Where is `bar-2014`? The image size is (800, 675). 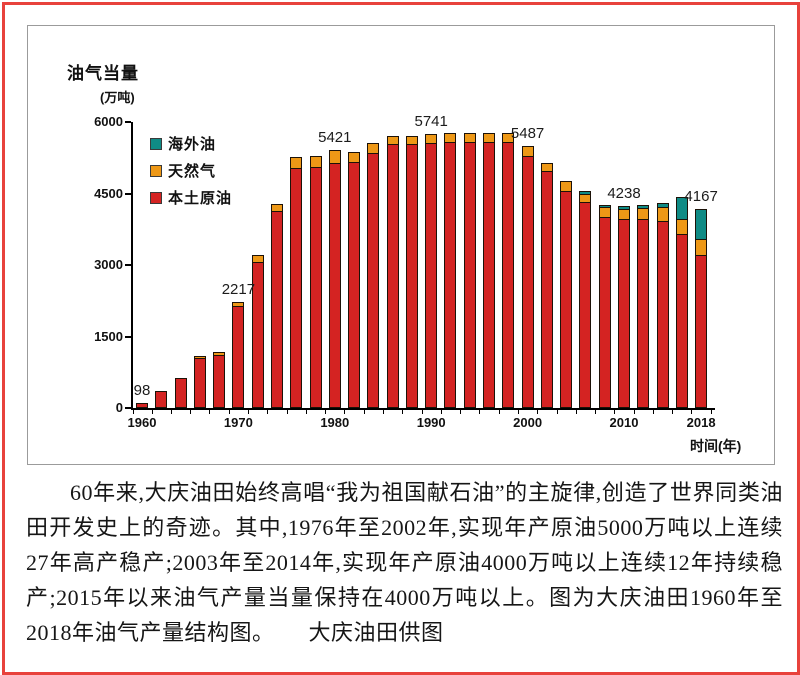 bar-2014 is located at coordinates (662, 305).